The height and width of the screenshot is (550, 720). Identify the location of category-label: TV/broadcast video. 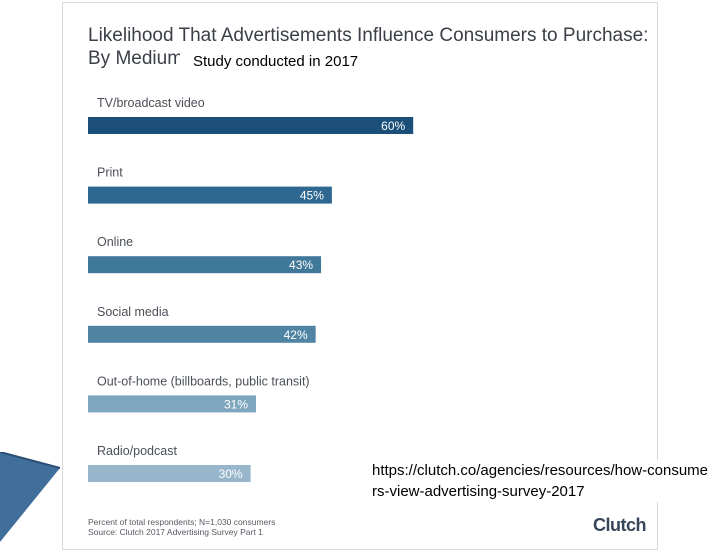
(151, 103).